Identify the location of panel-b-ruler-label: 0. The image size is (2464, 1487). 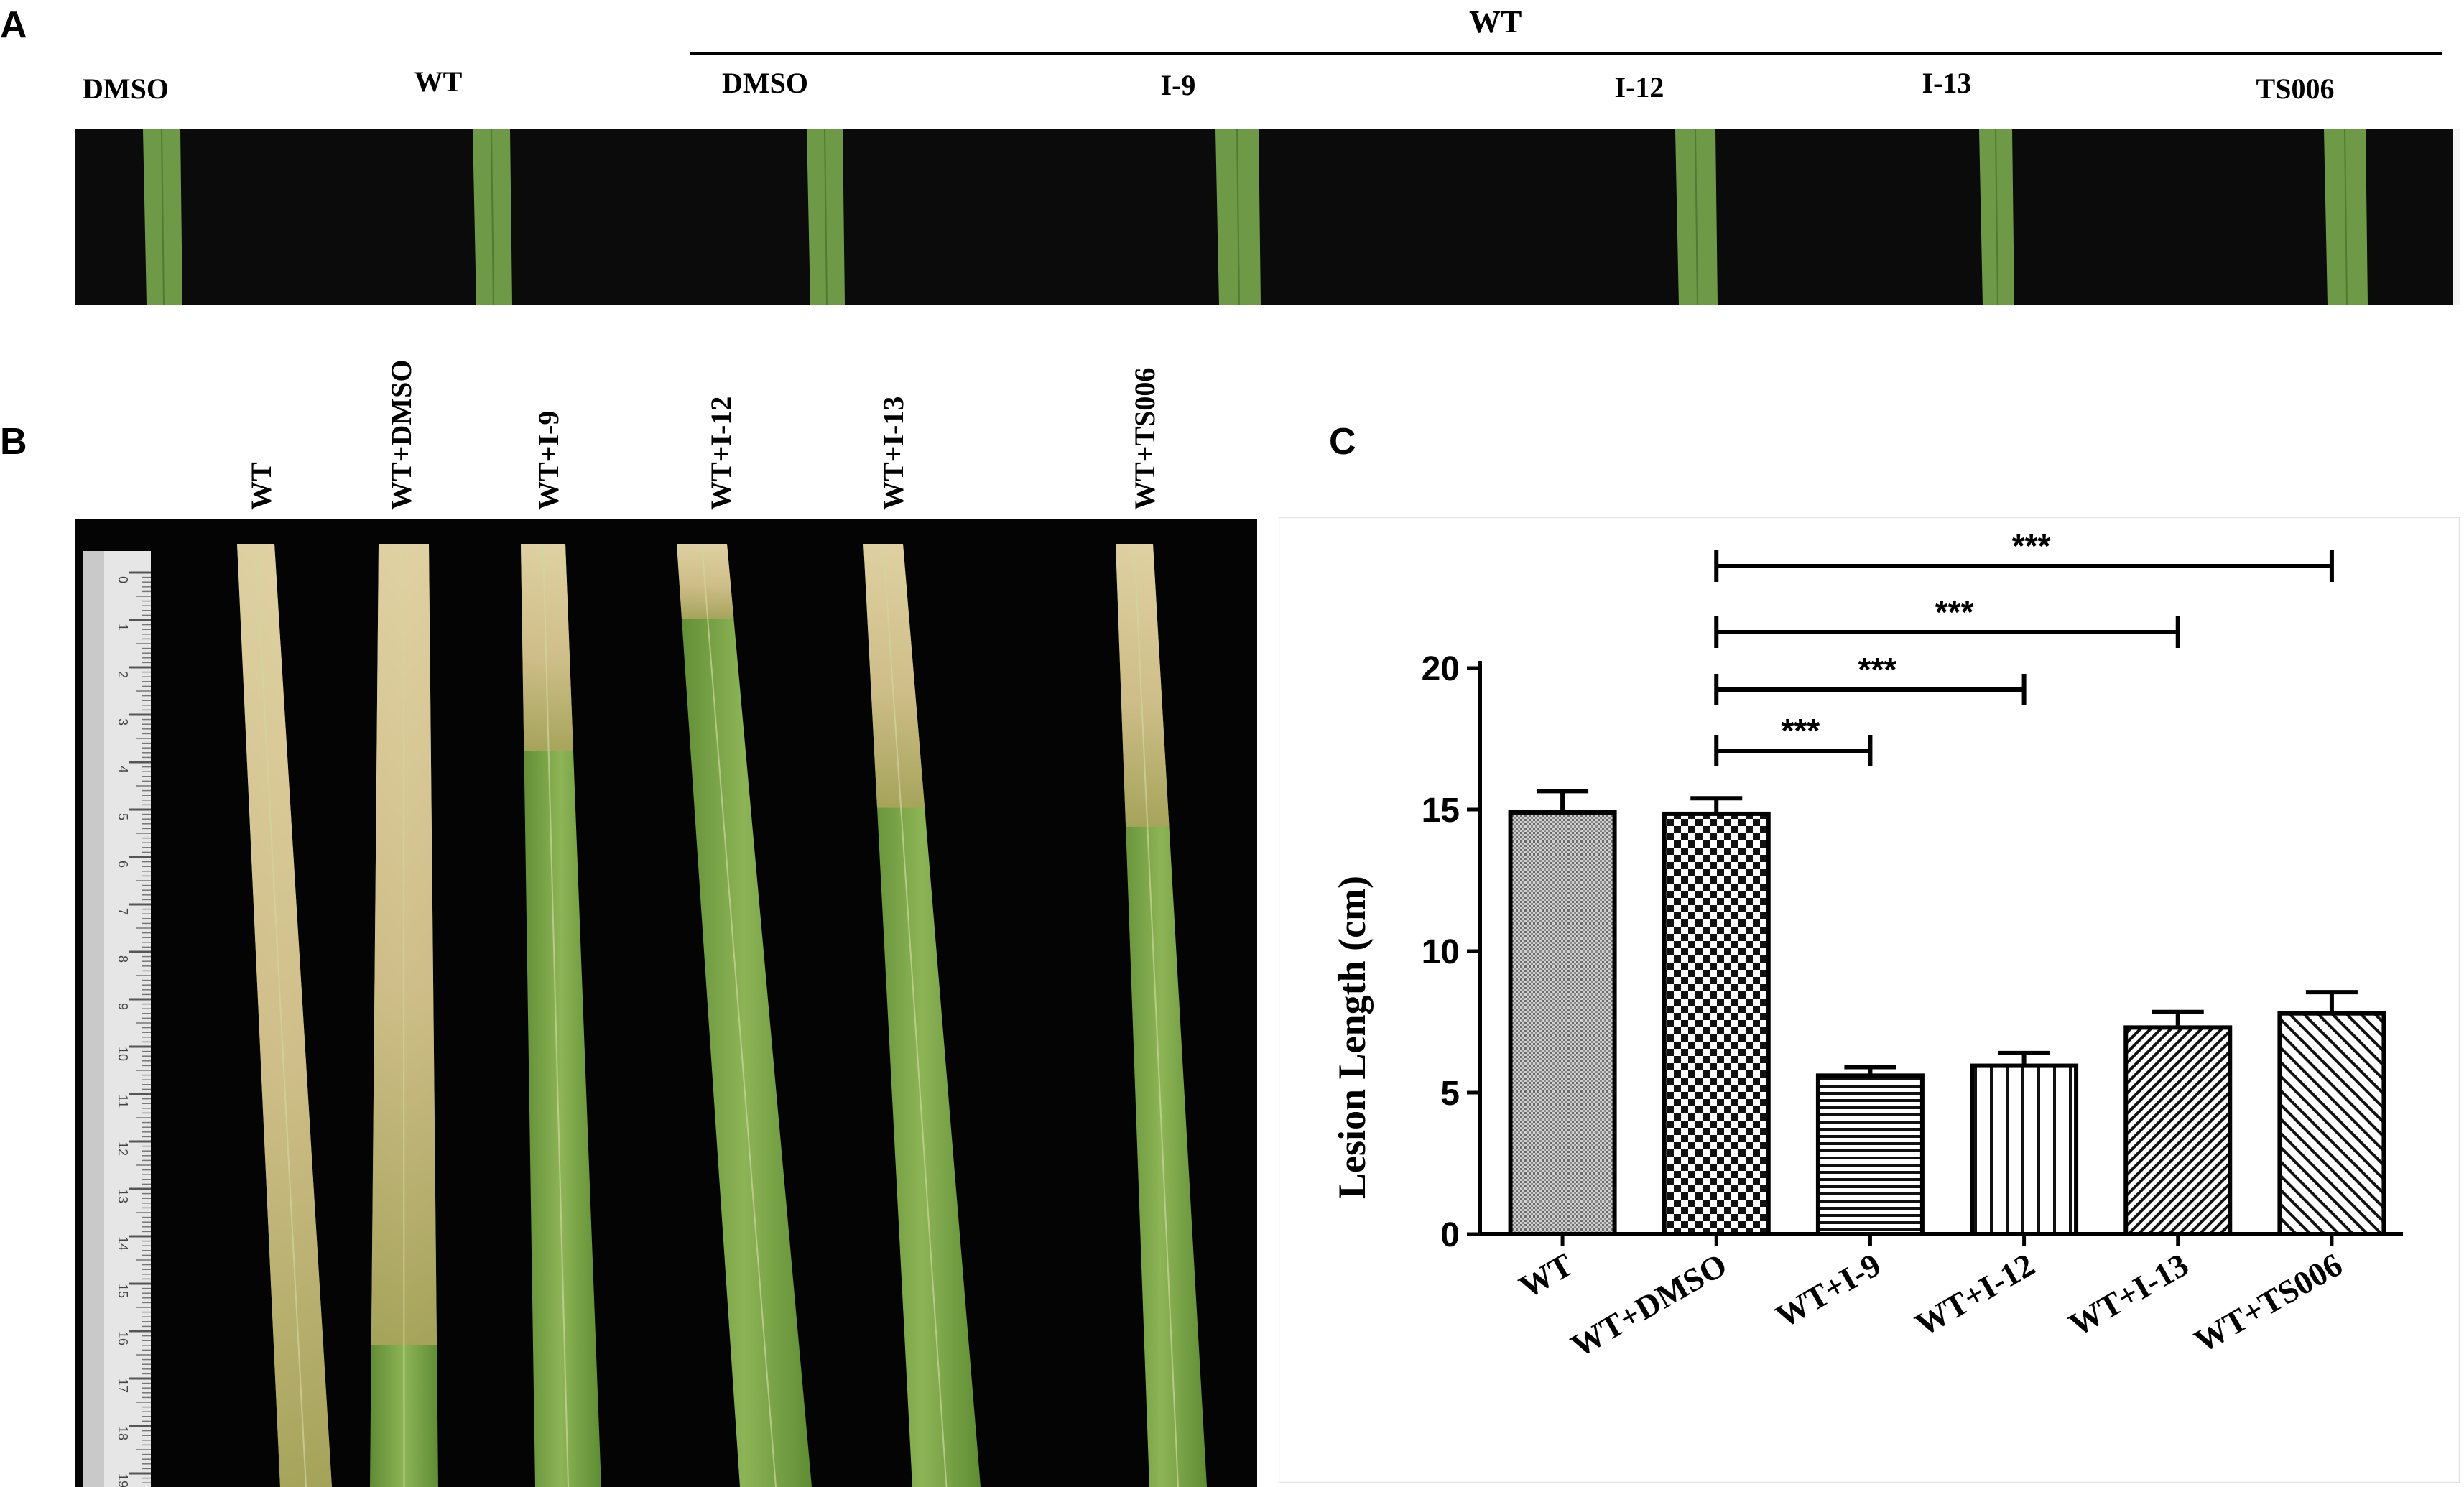
(123, 579).